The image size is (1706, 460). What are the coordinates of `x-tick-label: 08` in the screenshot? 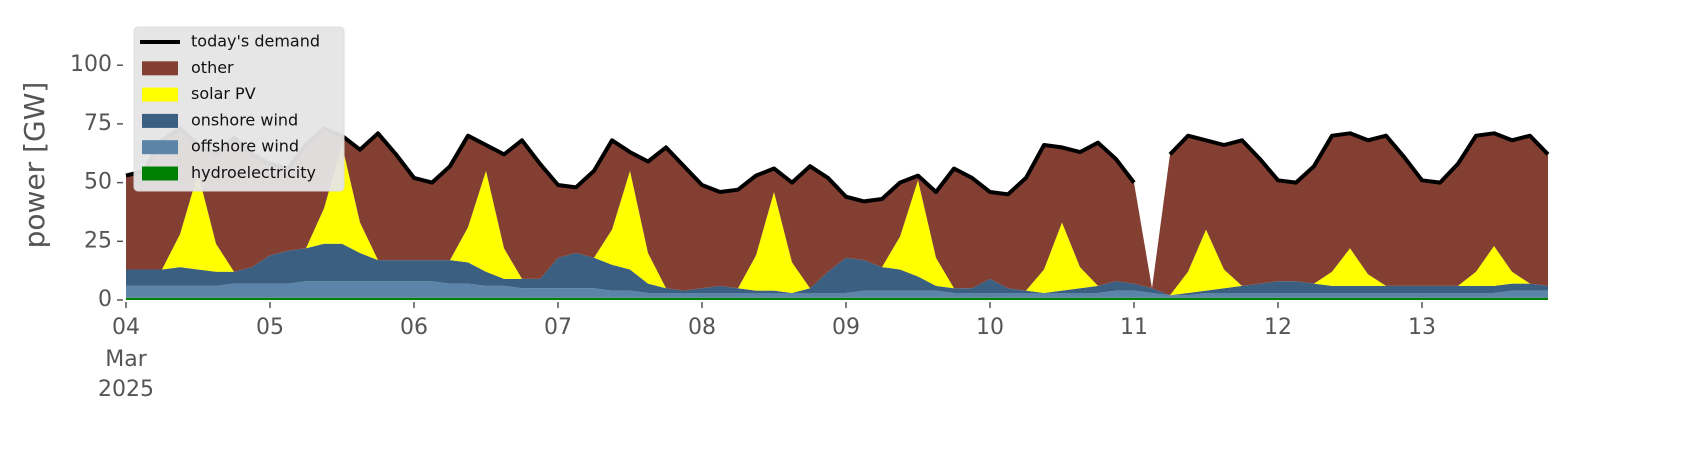 It's located at (702, 327).